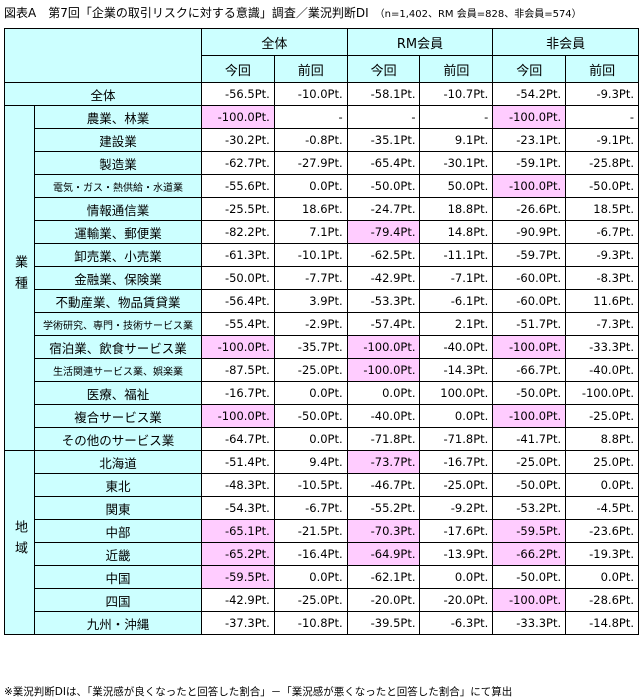 The image size is (643, 700). I want to click on value-cell: -23.1Pt., so click(529, 140).